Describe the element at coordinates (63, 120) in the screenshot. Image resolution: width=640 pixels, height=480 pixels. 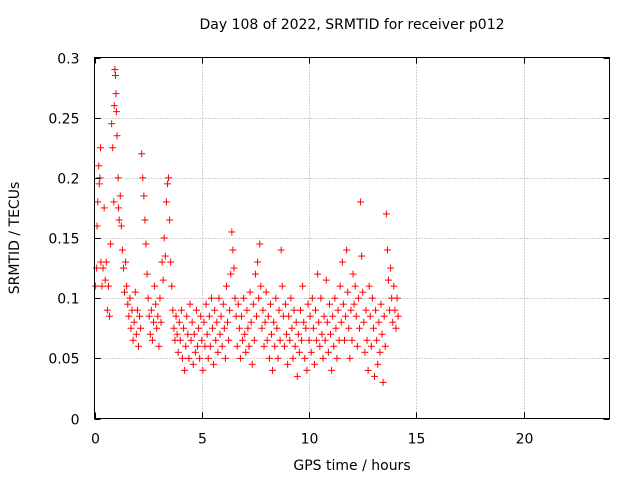
I see `y-tick-label: 0.25` at that location.